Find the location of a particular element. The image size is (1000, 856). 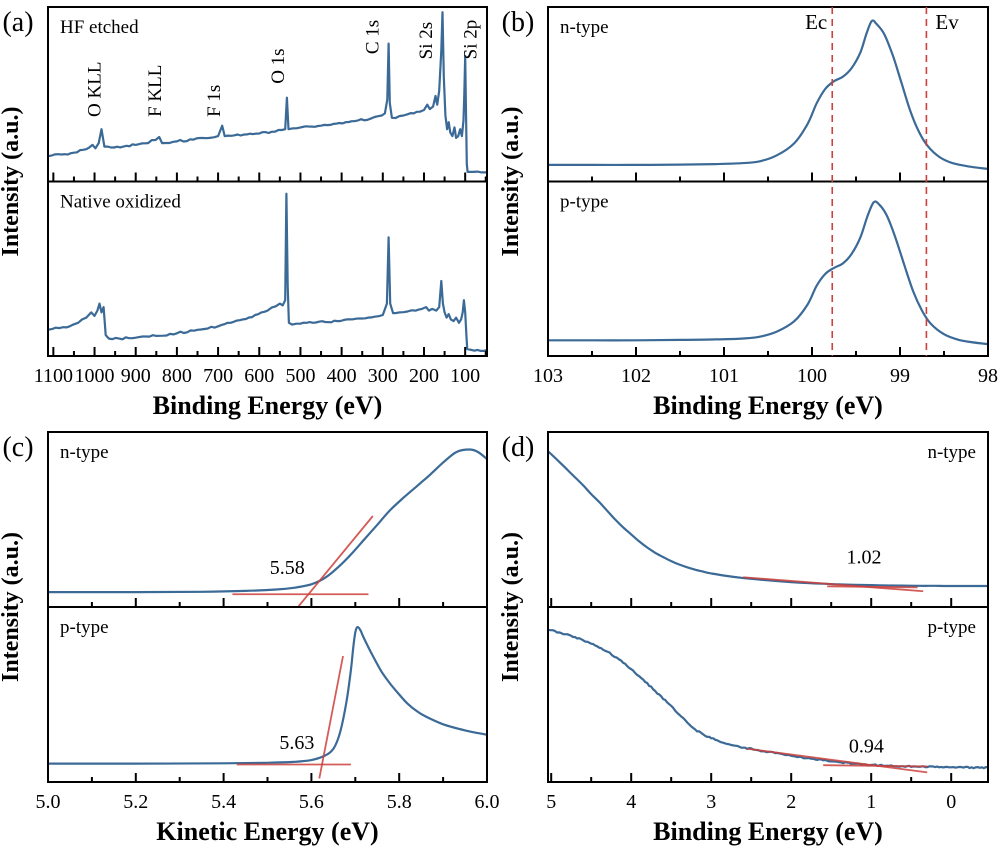

tick-label: 2 is located at coordinates (791, 802).